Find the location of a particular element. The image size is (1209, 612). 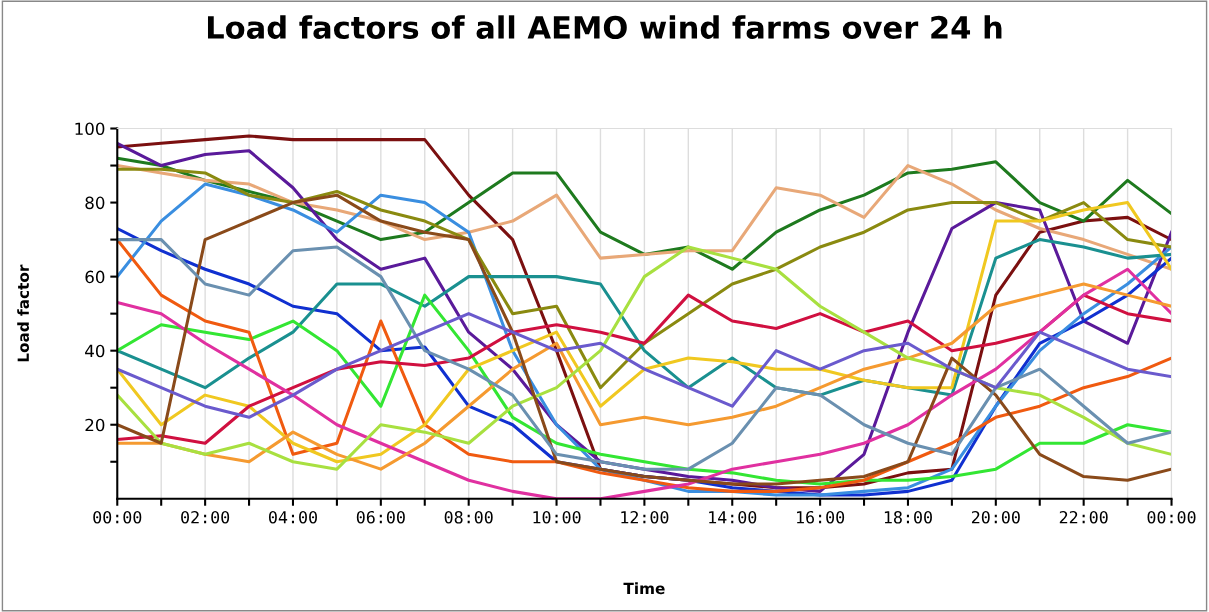

y-tick-label: 80 is located at coordinates (95, 203).